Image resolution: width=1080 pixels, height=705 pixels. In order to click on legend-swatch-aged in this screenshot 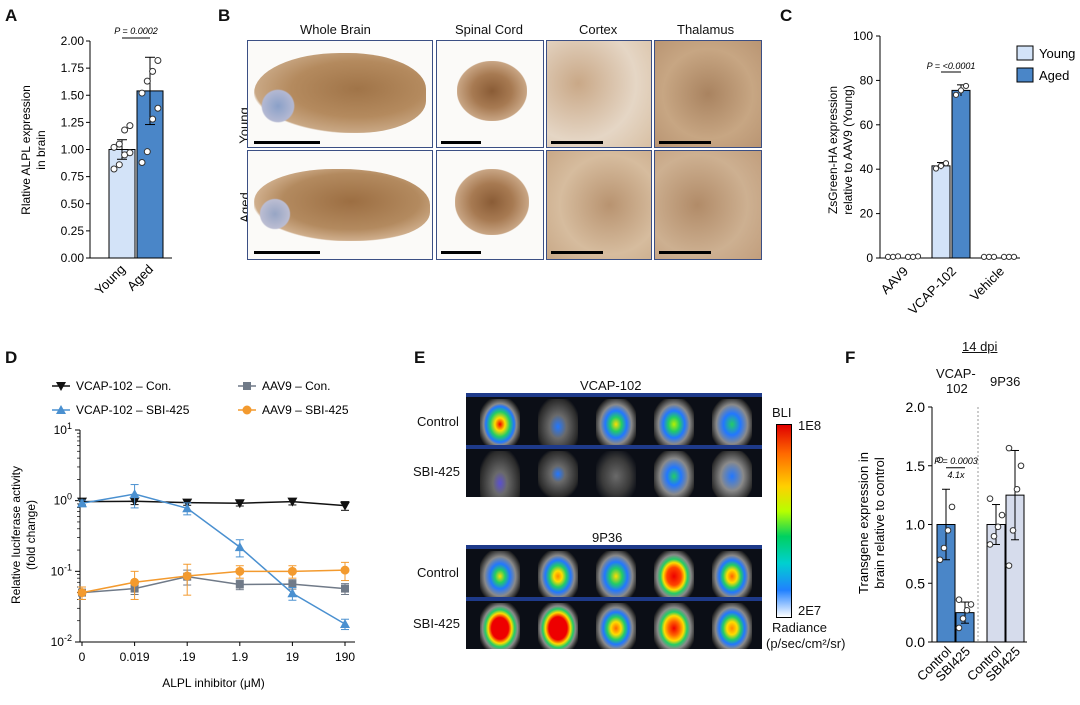, I will do `click(1025, 75)`.